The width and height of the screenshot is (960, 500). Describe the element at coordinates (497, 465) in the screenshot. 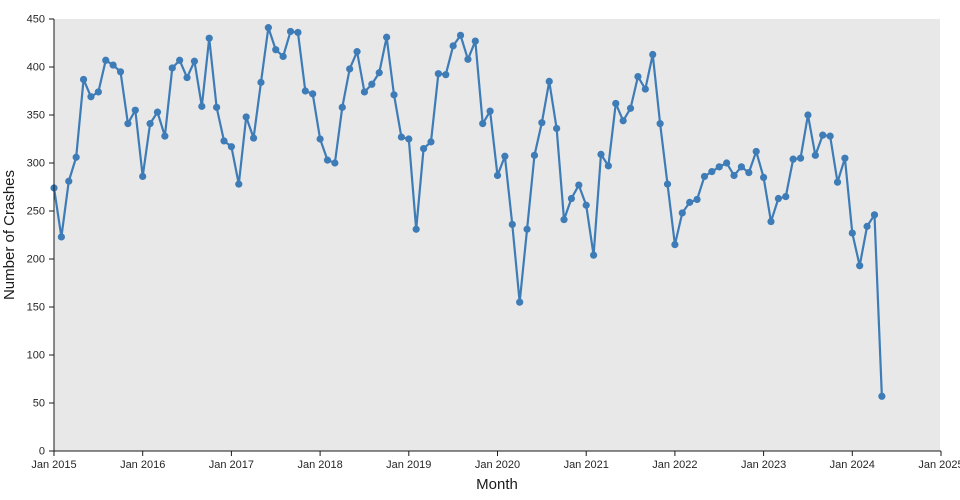

I see `x-tick-label: Jan 2020` at that location.